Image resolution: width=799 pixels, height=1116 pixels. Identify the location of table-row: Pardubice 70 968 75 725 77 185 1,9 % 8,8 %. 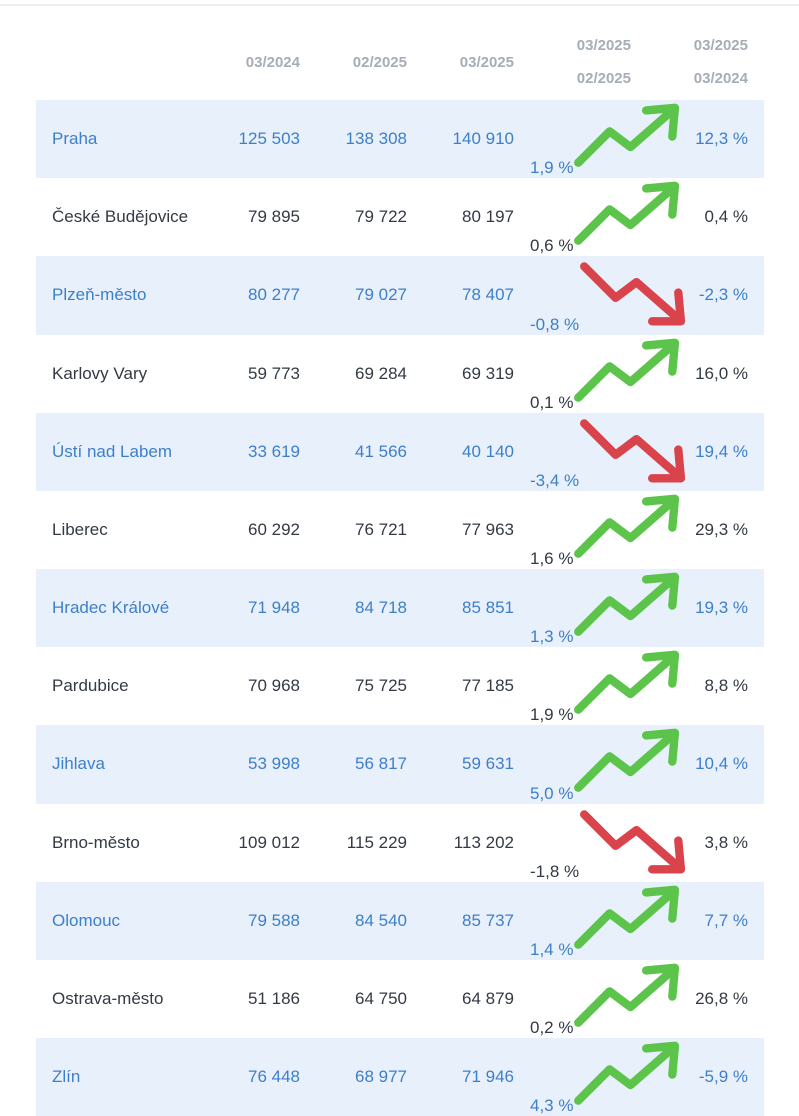
(400, 686).